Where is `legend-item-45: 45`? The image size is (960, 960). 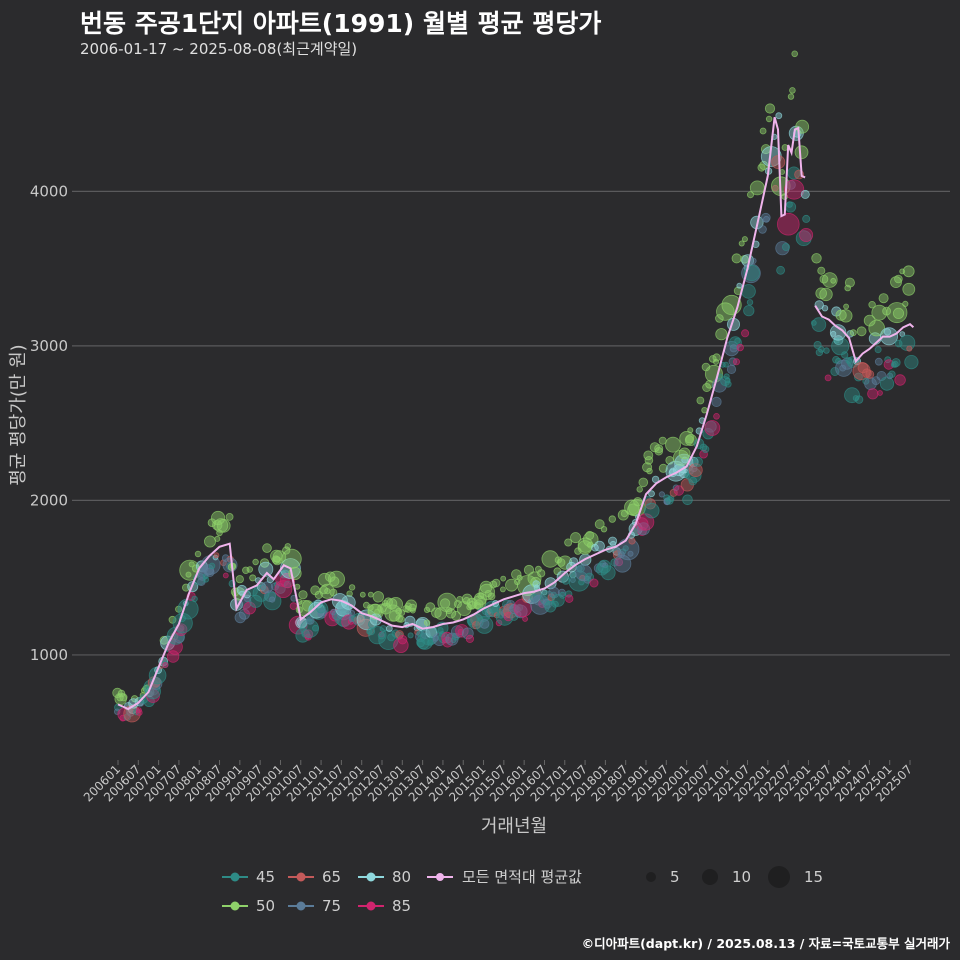
legend-item-45: 45 is located at coordinates (248, 877).